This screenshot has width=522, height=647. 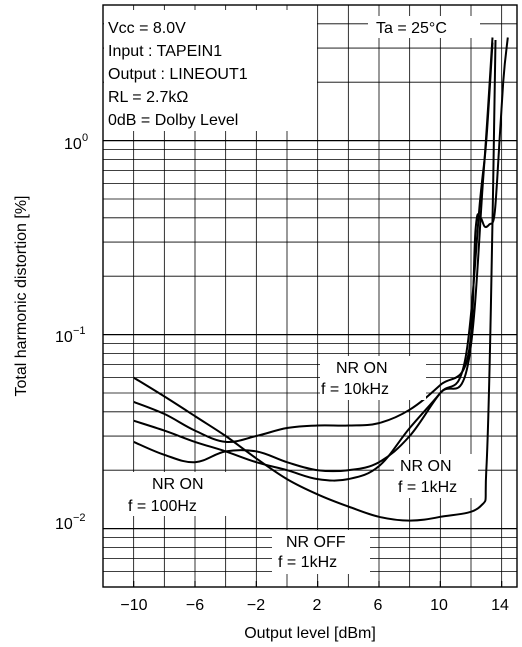 What do you see at coordinates (79, 518) in the screenshot?
I see `y-tick-exp: −2` at bounding box center [79, 518].